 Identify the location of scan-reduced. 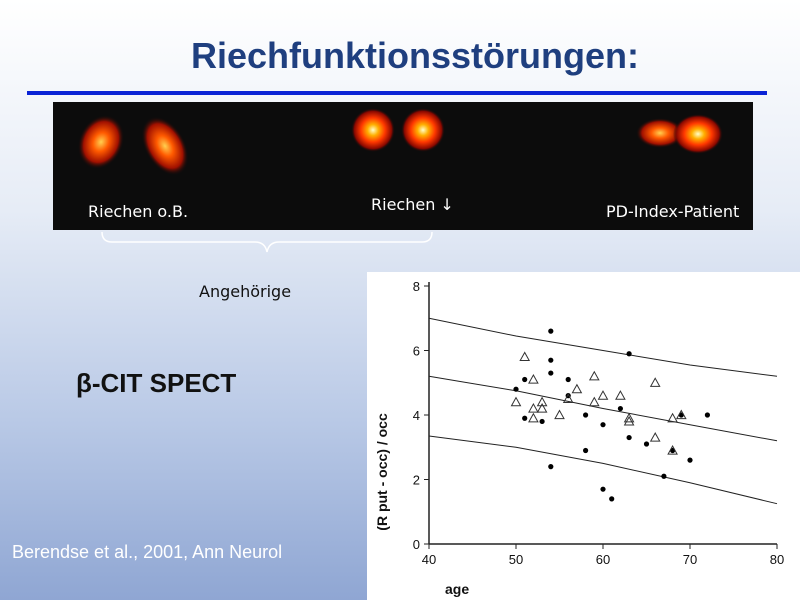
(398, 130).